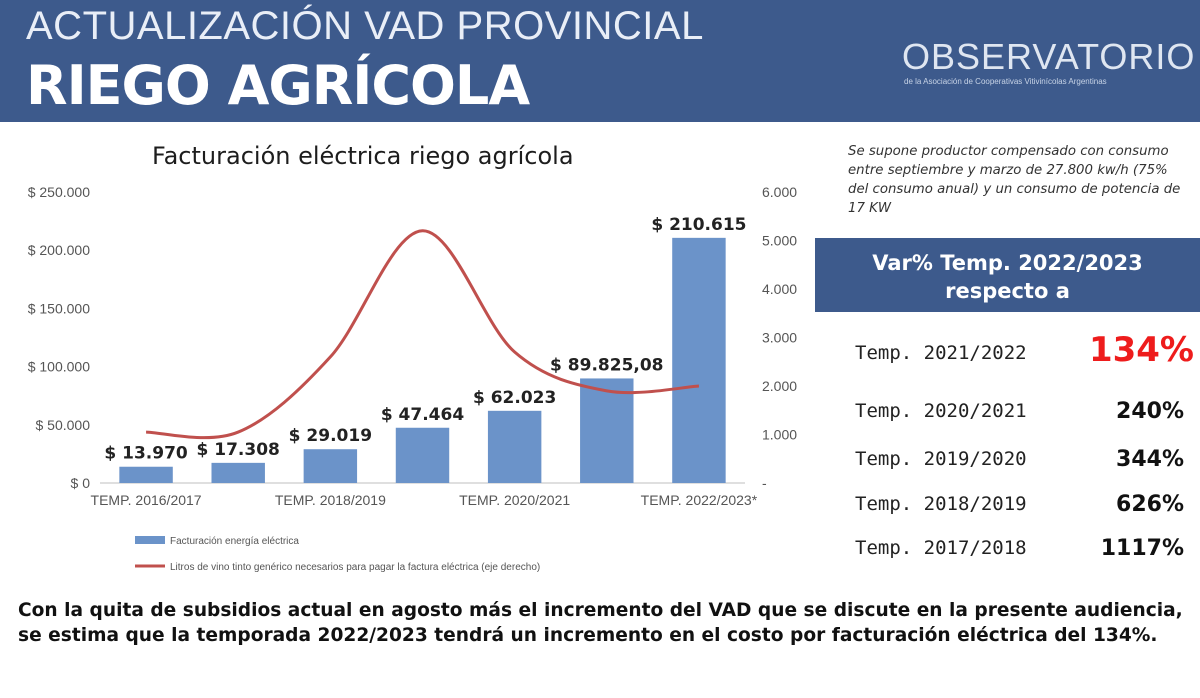  I want to click on variation-header-line2: respecto a, so click(1007, 291).